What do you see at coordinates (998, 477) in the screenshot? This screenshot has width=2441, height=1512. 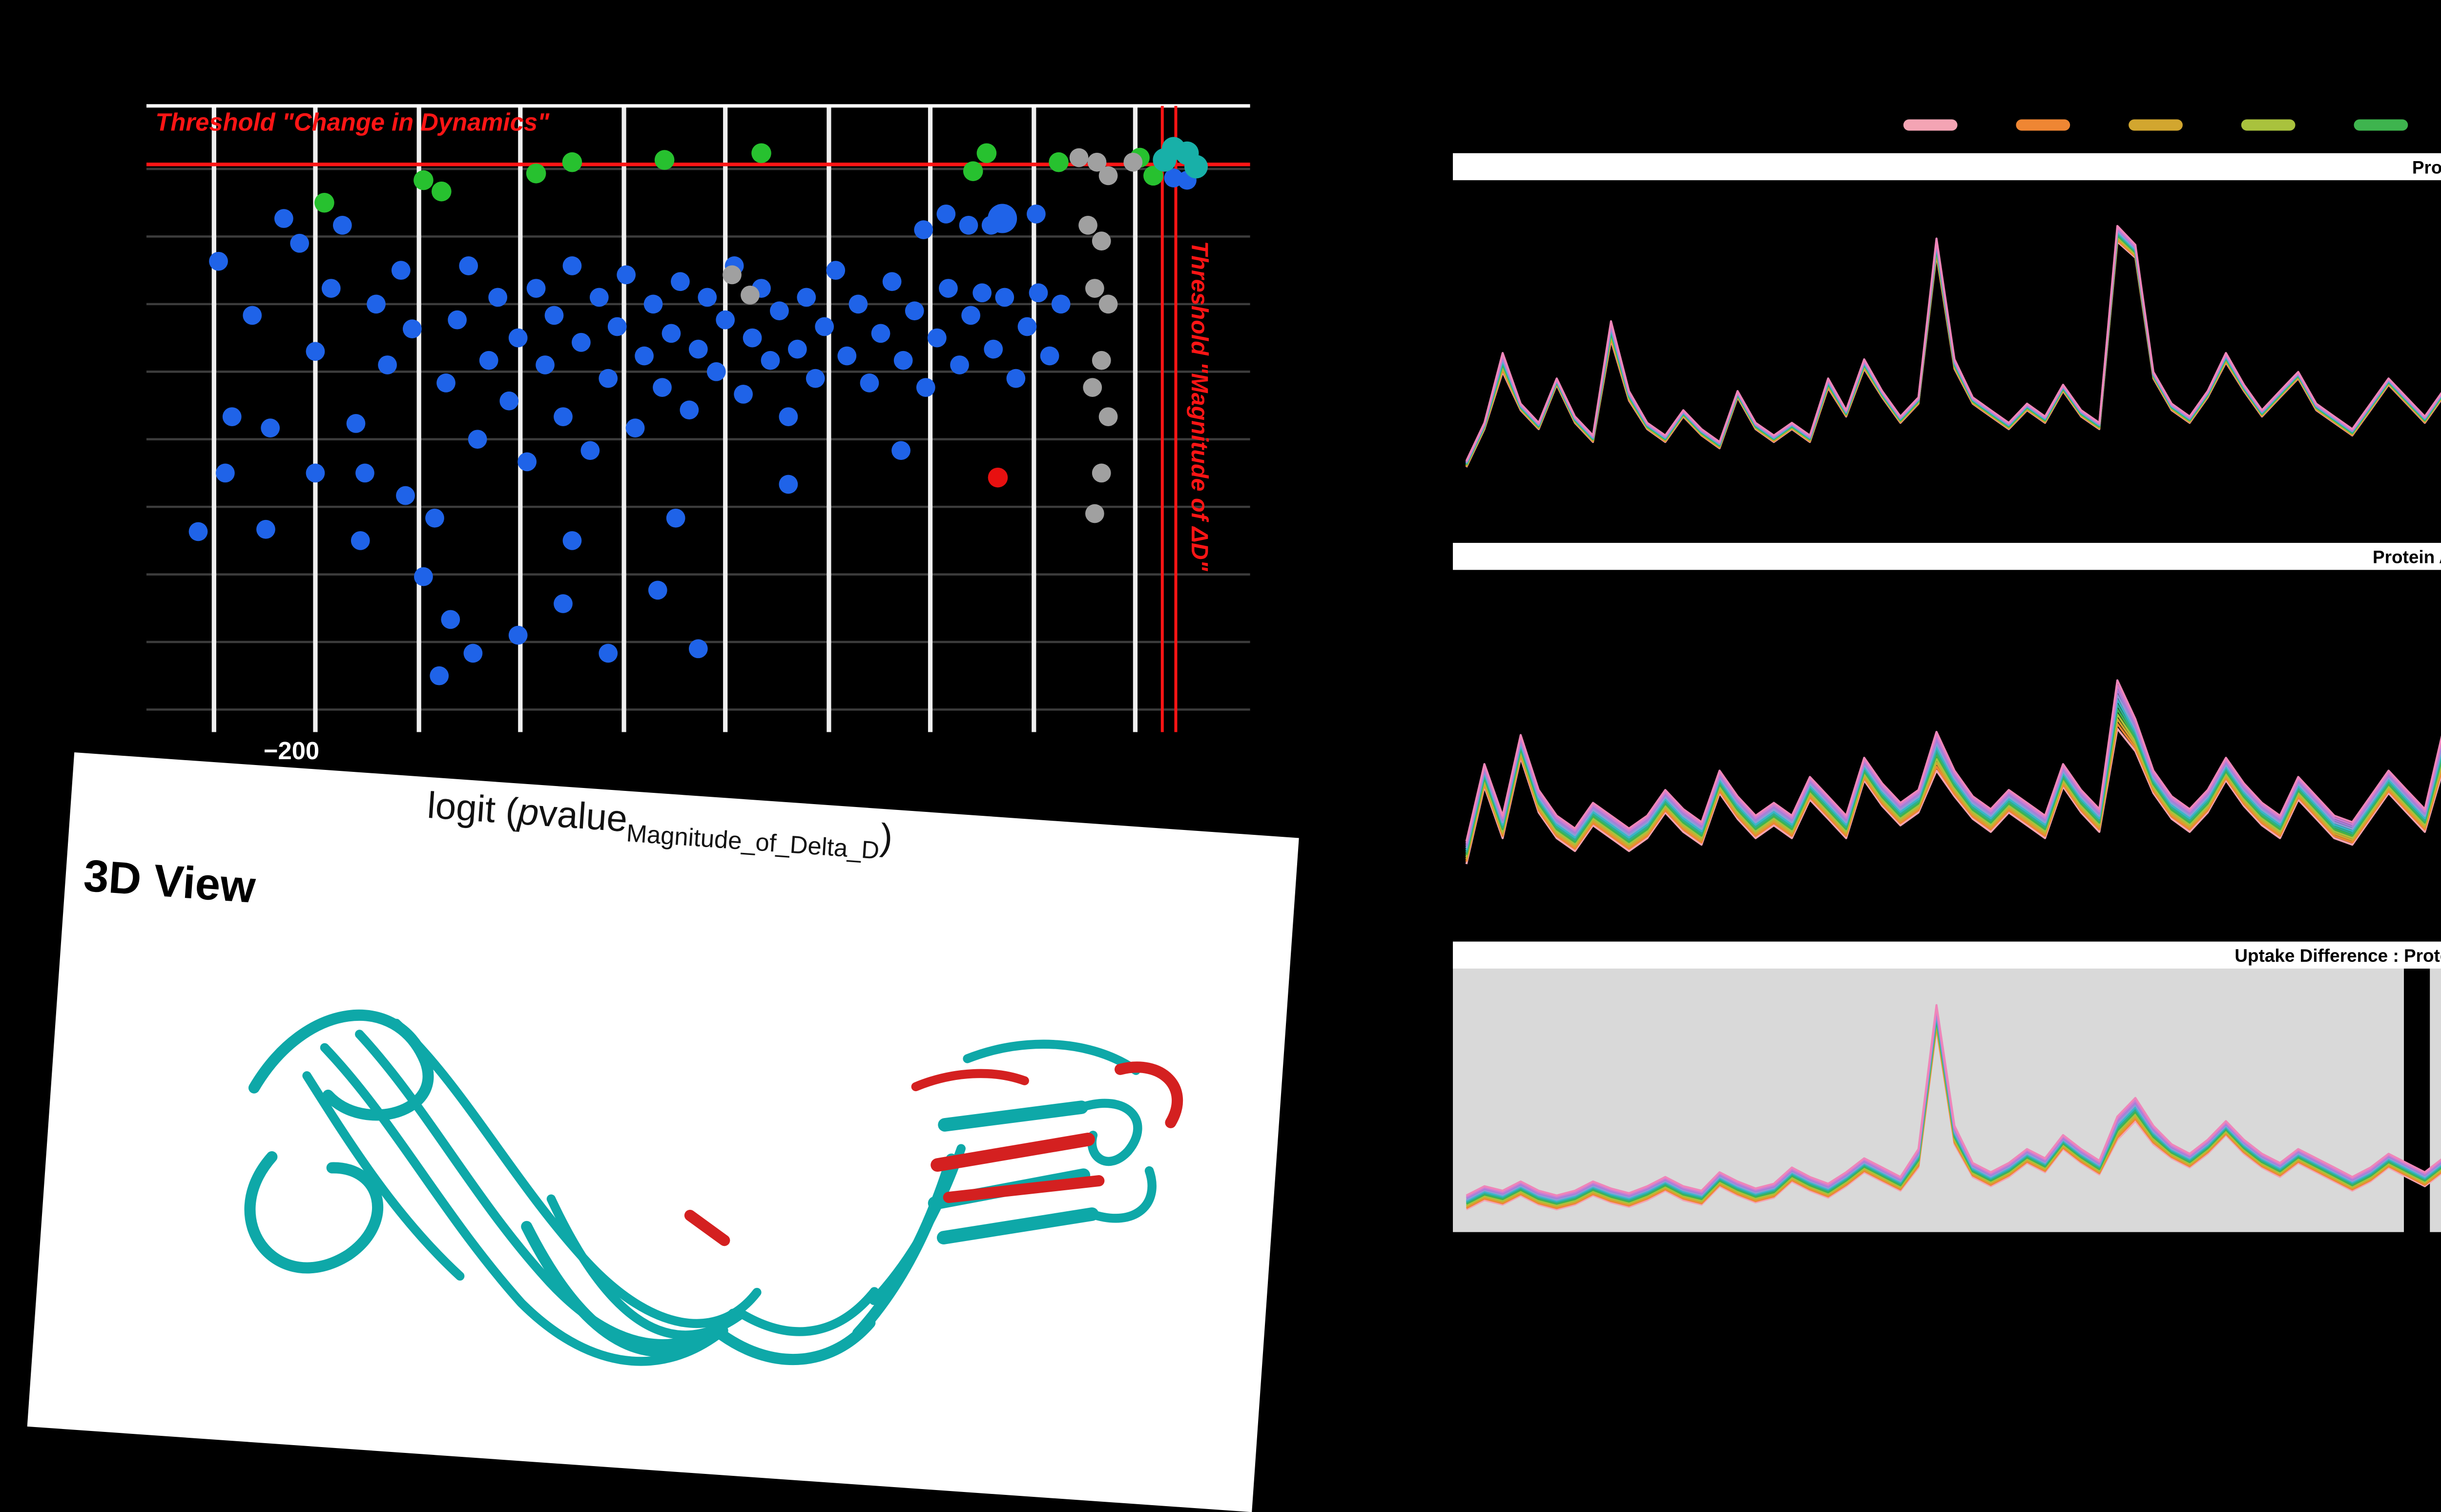 I see `scatter-point-significant-red` at bounding box center [998, 477].